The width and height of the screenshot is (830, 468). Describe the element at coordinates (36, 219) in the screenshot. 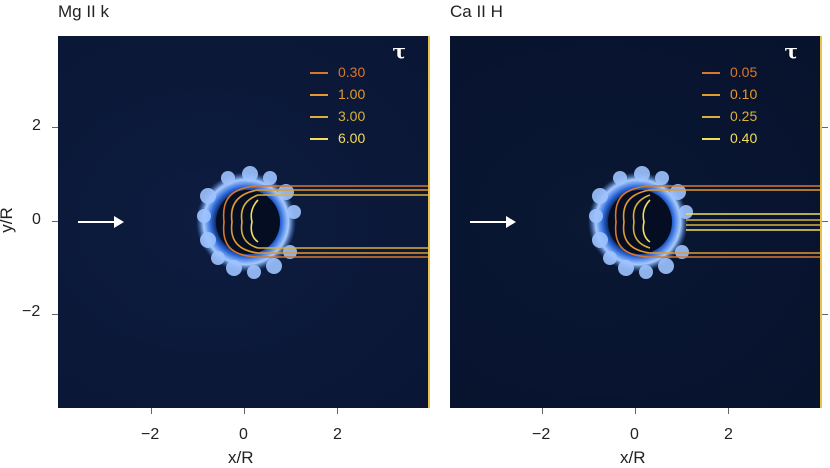

I see `y-tick-label: 0` at that location.